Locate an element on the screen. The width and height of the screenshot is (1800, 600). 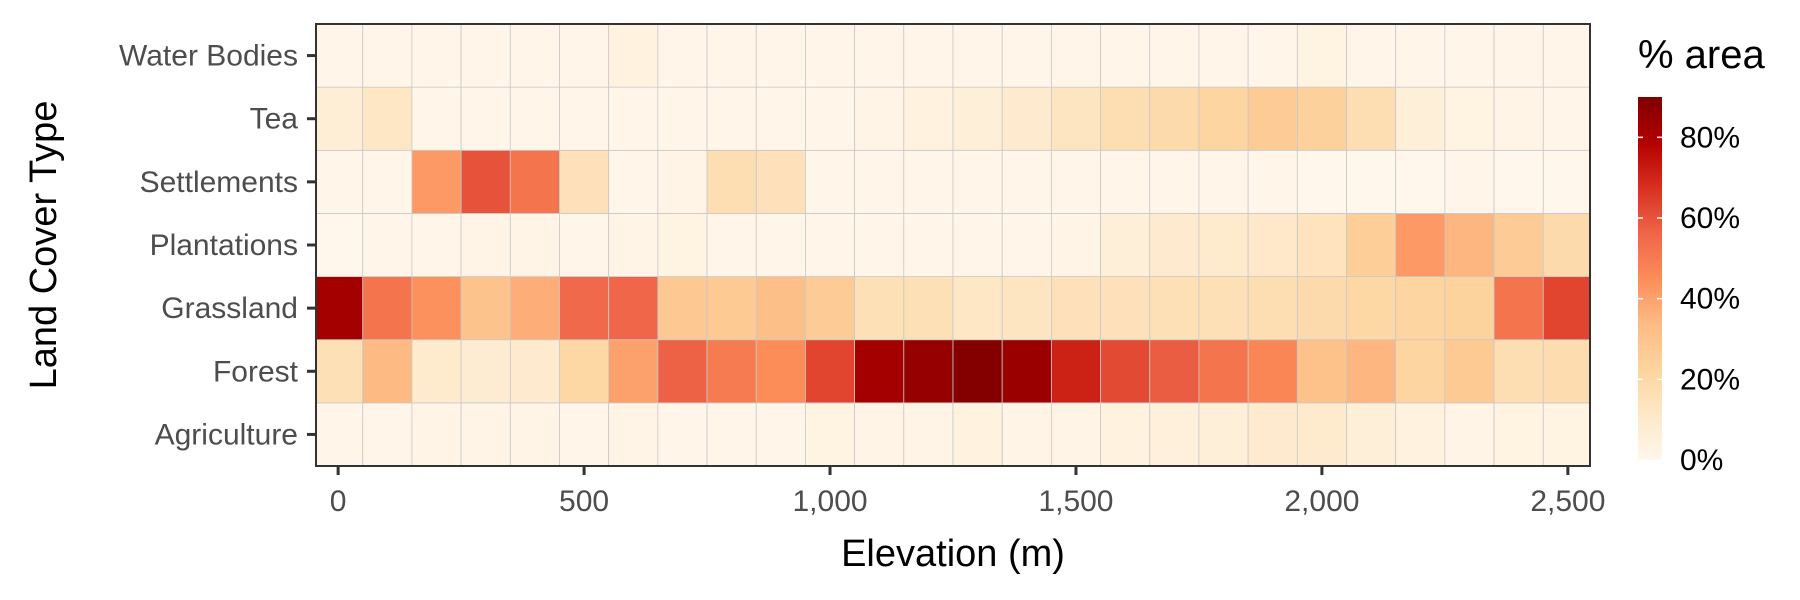
y-tick-label: Water Bodies is located at coordinates (208, 56).